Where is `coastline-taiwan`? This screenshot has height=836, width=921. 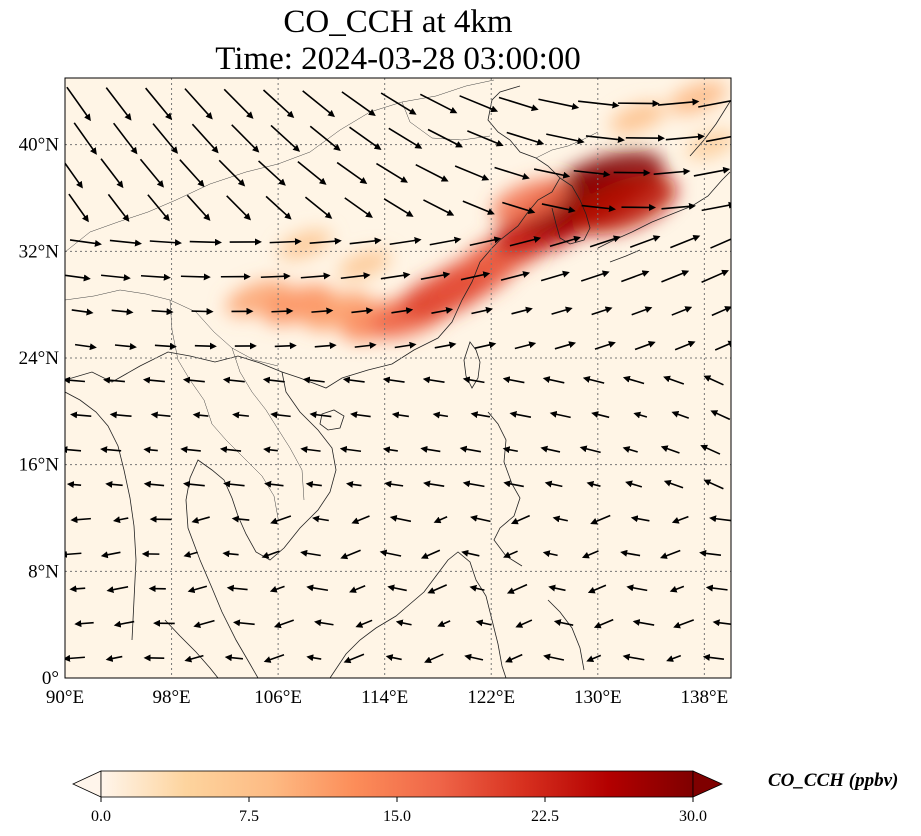 coastline-taiwan is located at coordinates (472, 365).